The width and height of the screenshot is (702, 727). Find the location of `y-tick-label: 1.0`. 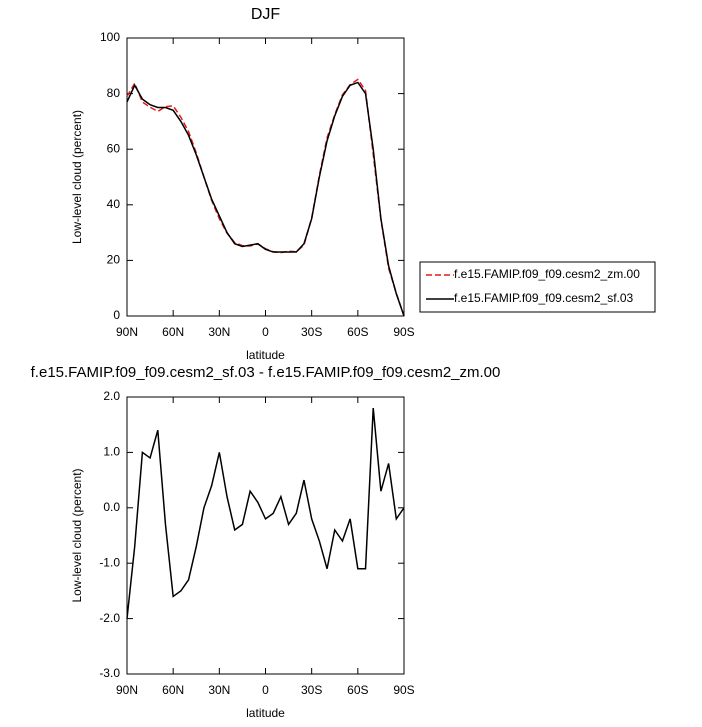

y-tick-label: 1.0 is located at coordinates (111, 452).